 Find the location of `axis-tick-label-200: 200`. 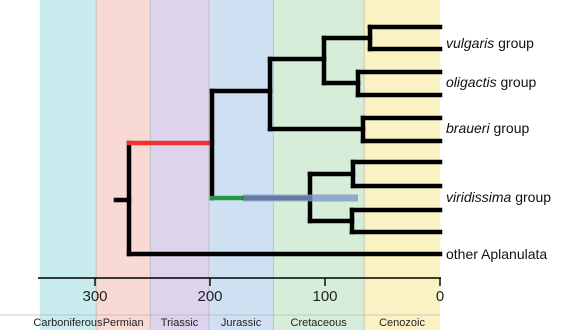

axis-tick-label-200: 200 is located at coordinates (209, 296).